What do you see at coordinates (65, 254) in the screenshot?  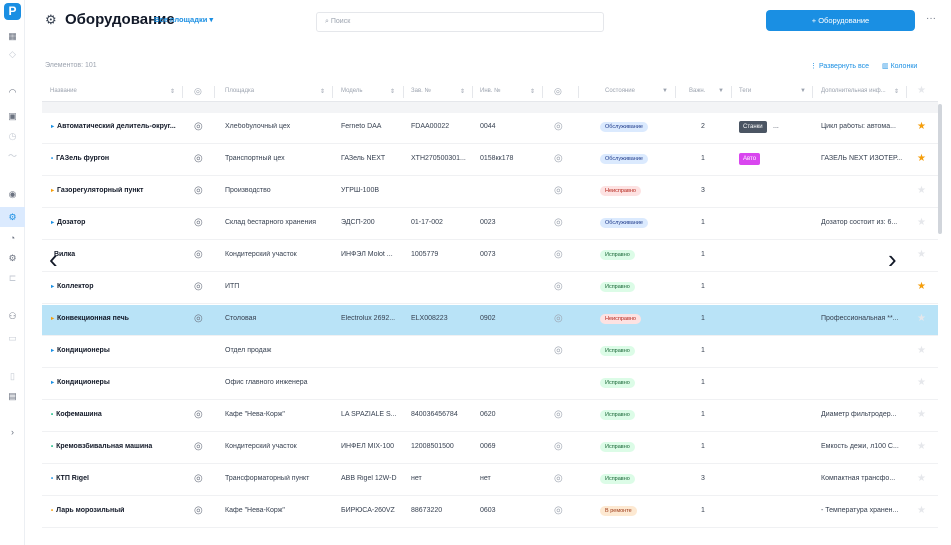 I see `equipment-name: Вилка` at bounding box center [65, 254].